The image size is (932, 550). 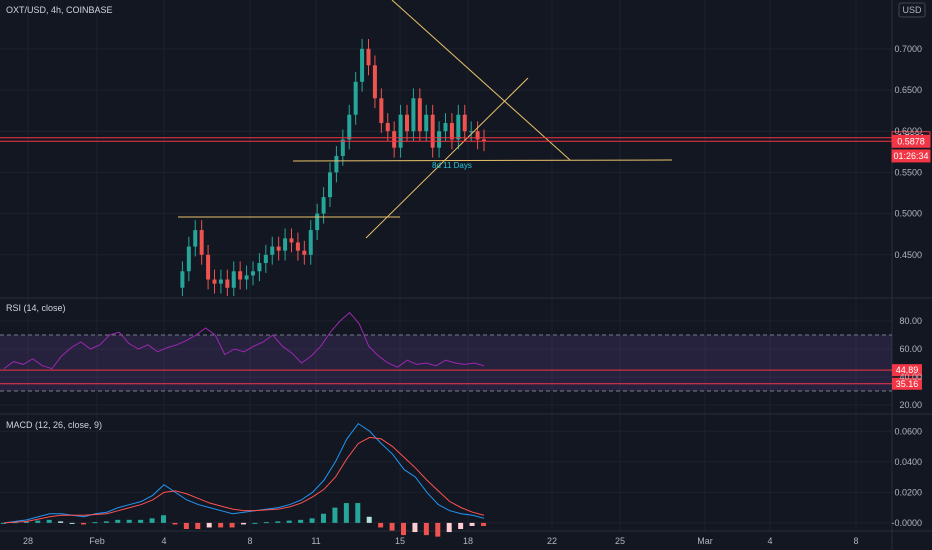 I want to click on time-tick-label: 11, so click(x=315, y=541).